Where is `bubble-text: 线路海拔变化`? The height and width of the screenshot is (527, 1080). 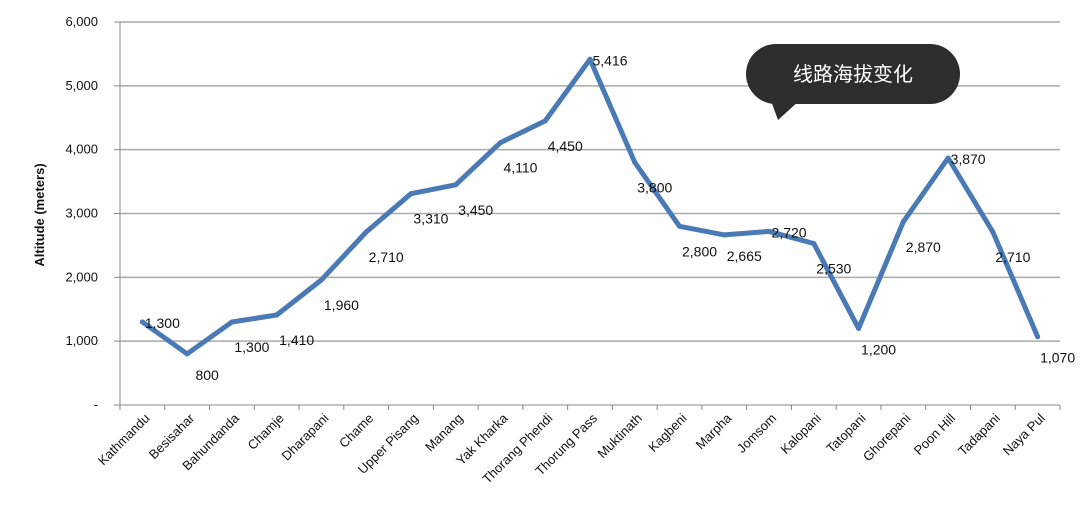
bubble-text: 线路海拔变化 is located at coordinates (853, 74).